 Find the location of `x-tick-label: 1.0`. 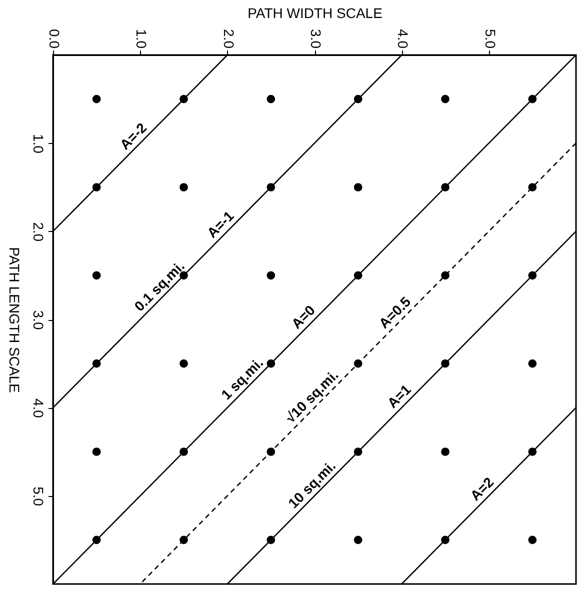

x-tick-label: 1.0 is located at coordinates (142, 39).